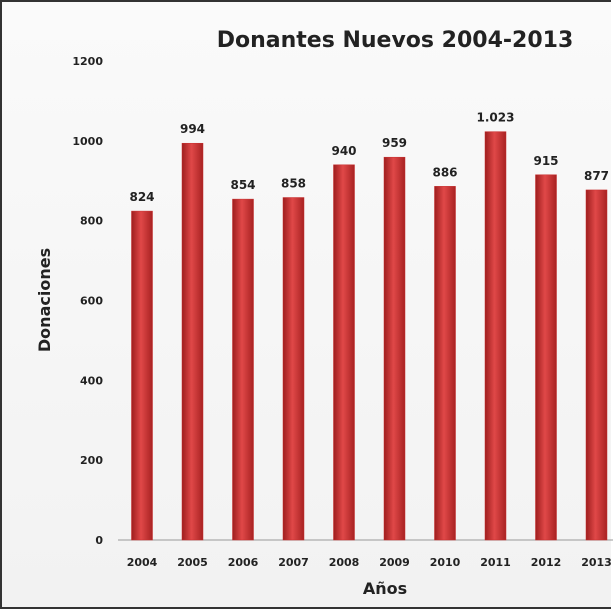  What do you see at coordinates (495, 562) in the screenshot?
I see `x-tick-label: 2011` at bounding box center [495, 562].